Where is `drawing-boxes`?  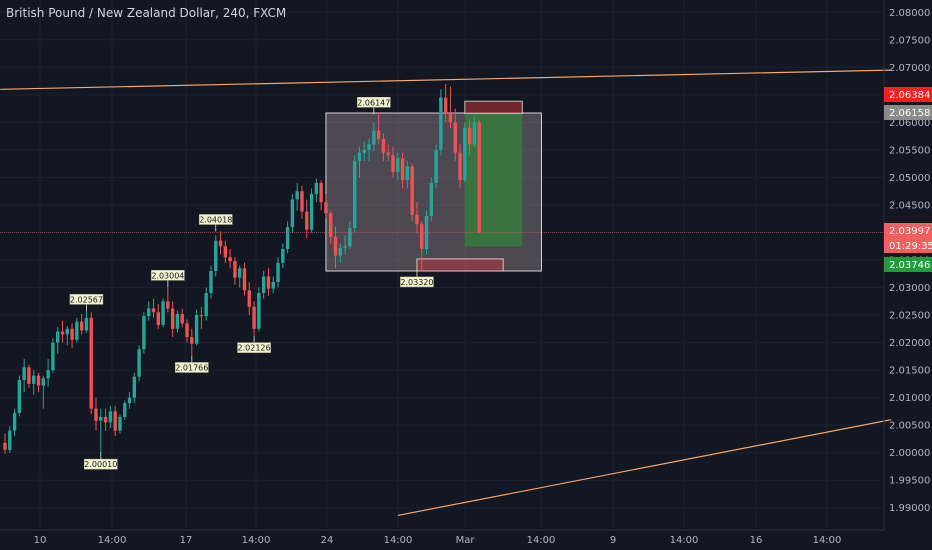 drawing-boxes is located at coordinates (433, 186).